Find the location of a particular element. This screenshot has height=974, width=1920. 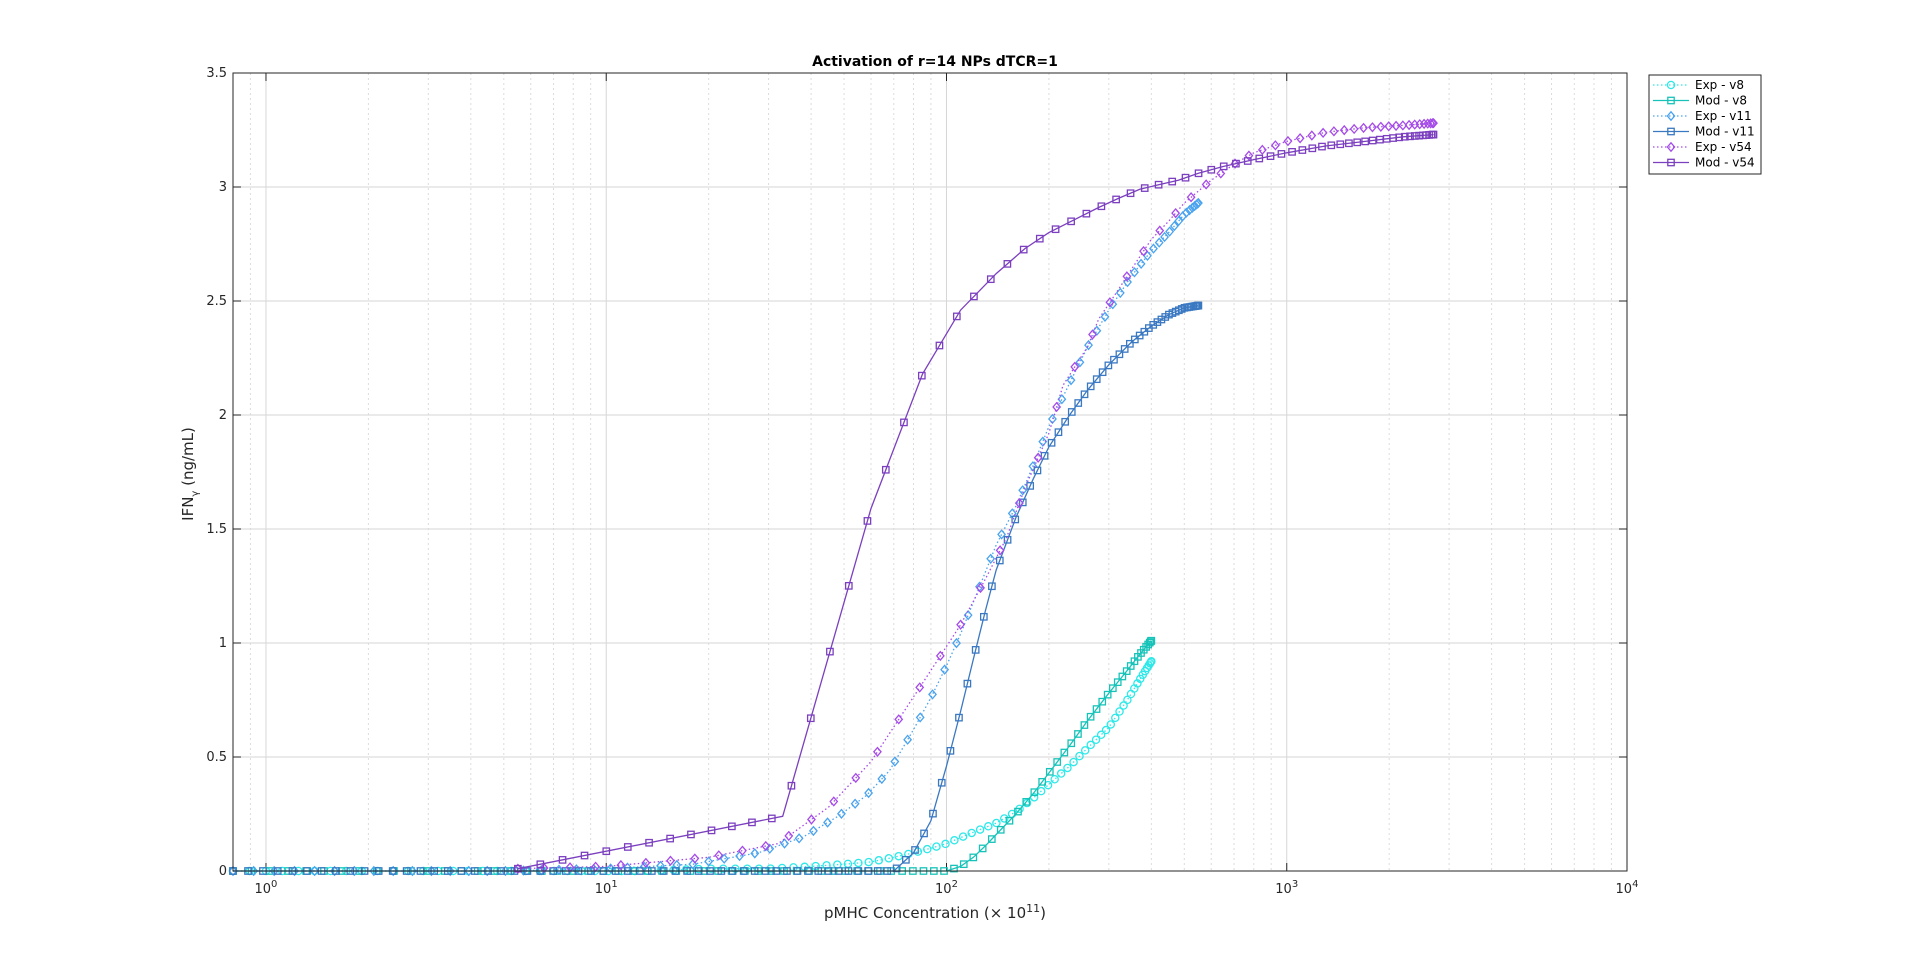

y-tick-labels: 0 0.5 1 1.5 2 2.5 3 3.5 is located at coordinates (216, 472).